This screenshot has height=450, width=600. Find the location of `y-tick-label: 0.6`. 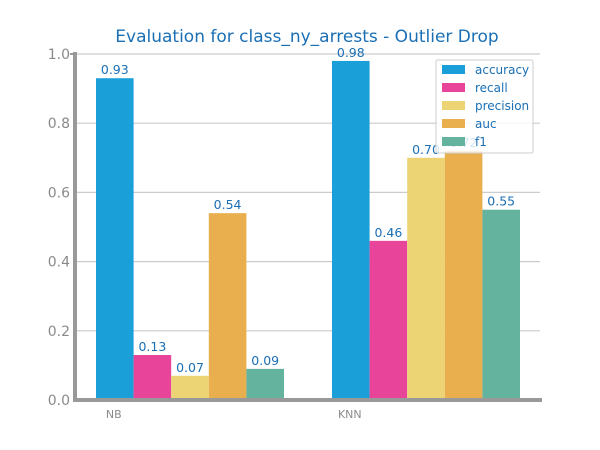

y-tick-label: 0.6 is located at coordinates (59, 193).